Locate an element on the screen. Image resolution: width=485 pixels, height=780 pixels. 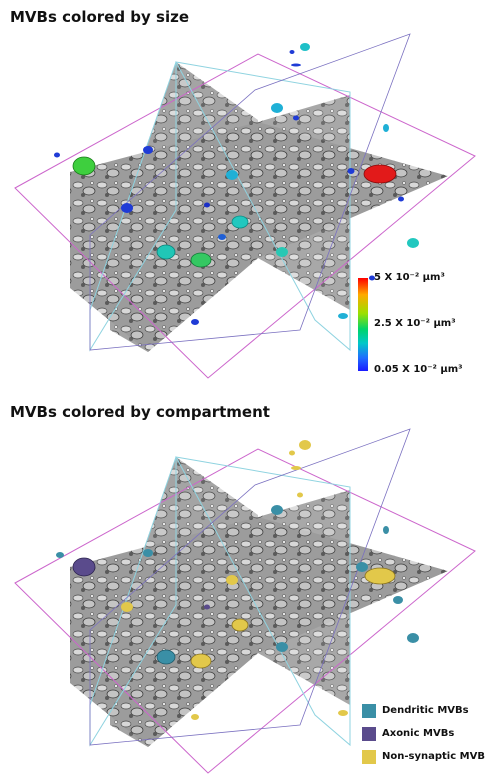
legend-item-axonic: Axonic MVBs is located at coordinates (423, 733).